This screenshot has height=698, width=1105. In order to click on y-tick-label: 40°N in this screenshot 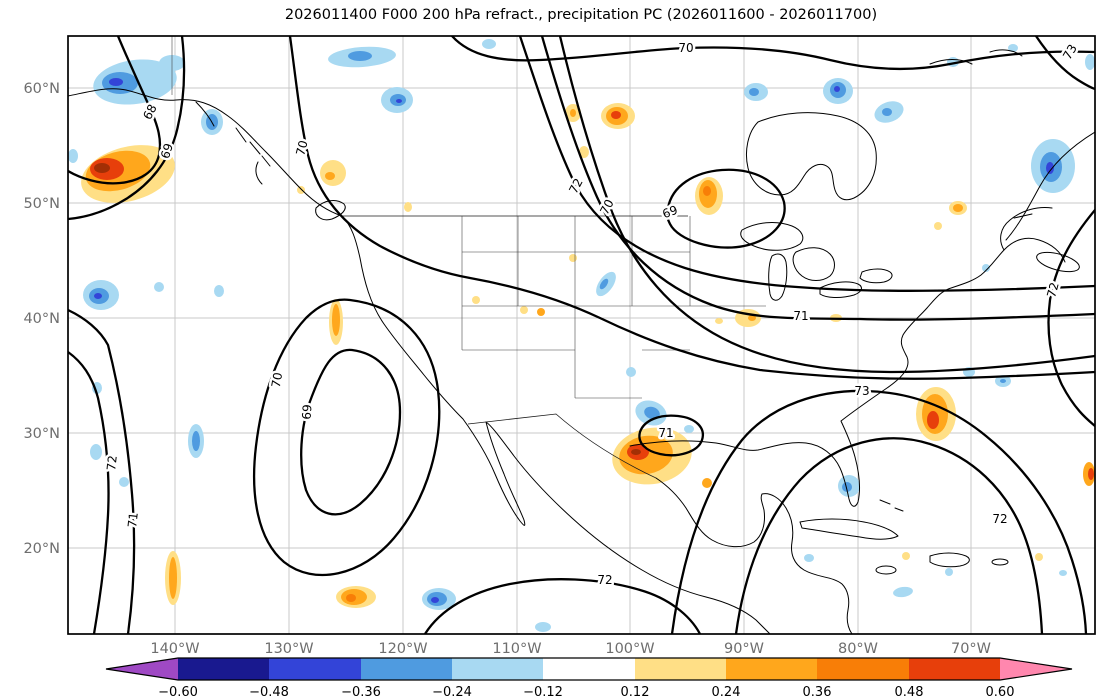, I will do `click(41, 319)`.